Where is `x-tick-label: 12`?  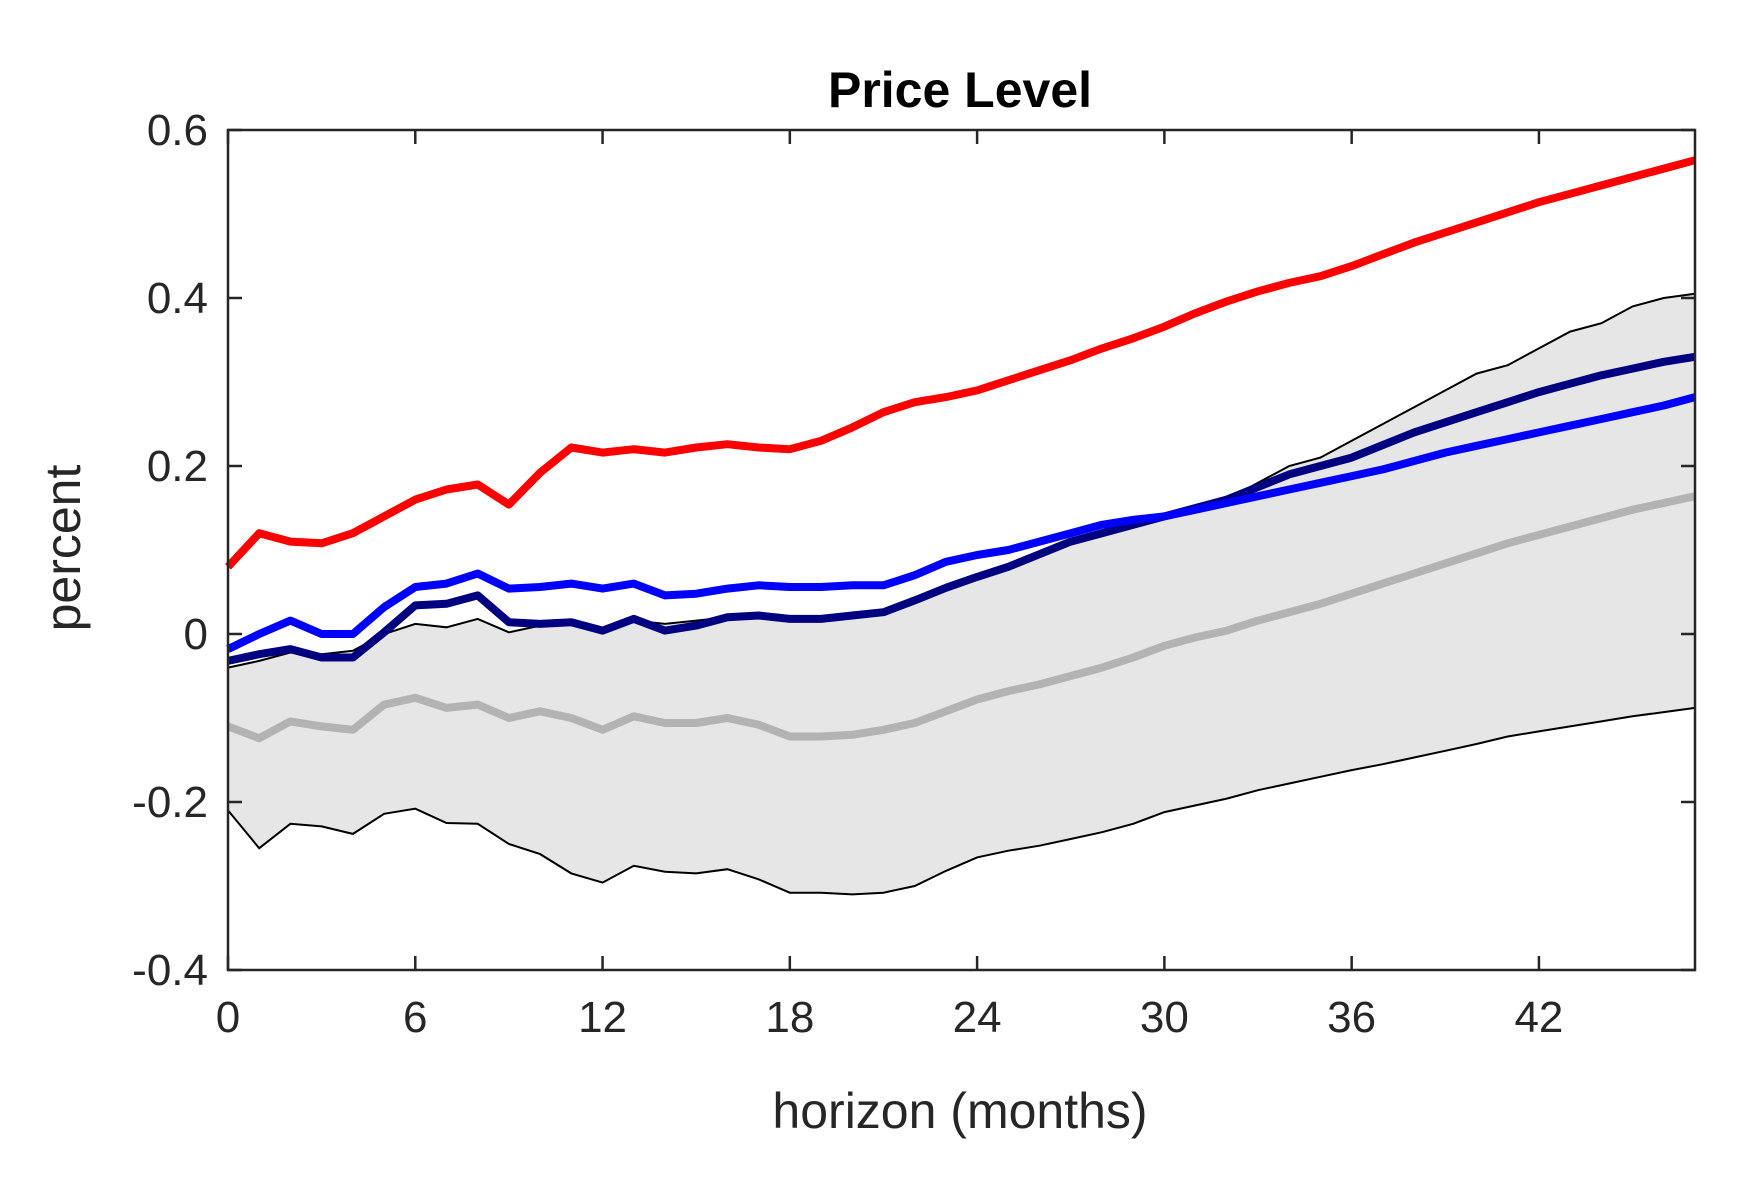 x-tick-label: 12 is located at coordinates (602, 1017).